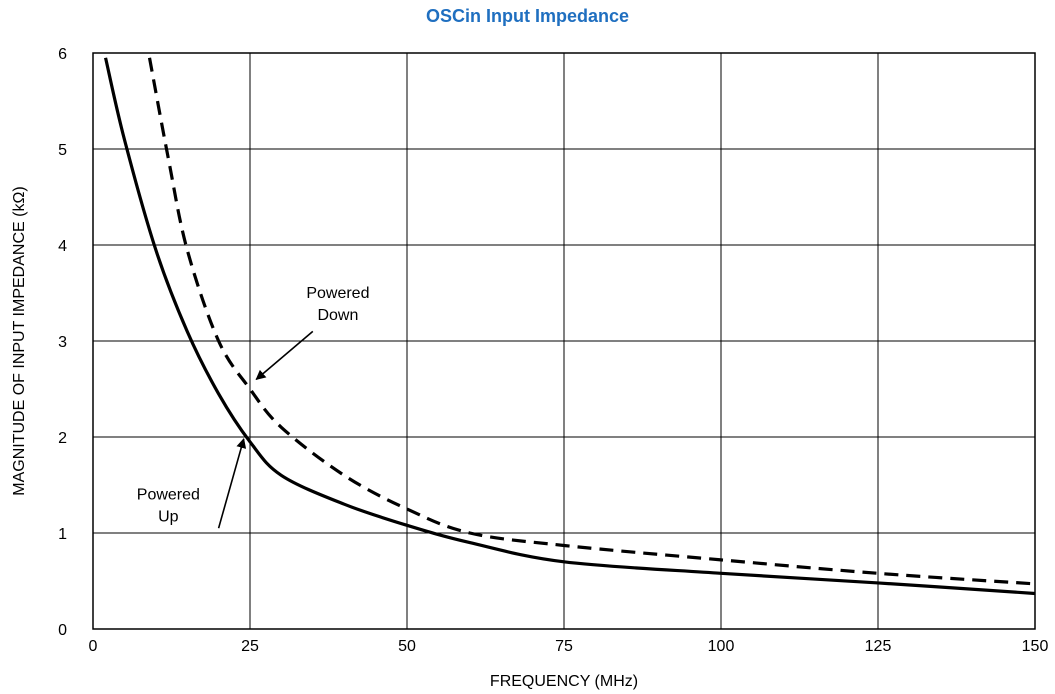  What do you see at coordinates (62, 342) in the screenshot?
I see `y-tick-label: 3` at bounding box center [62, 342].